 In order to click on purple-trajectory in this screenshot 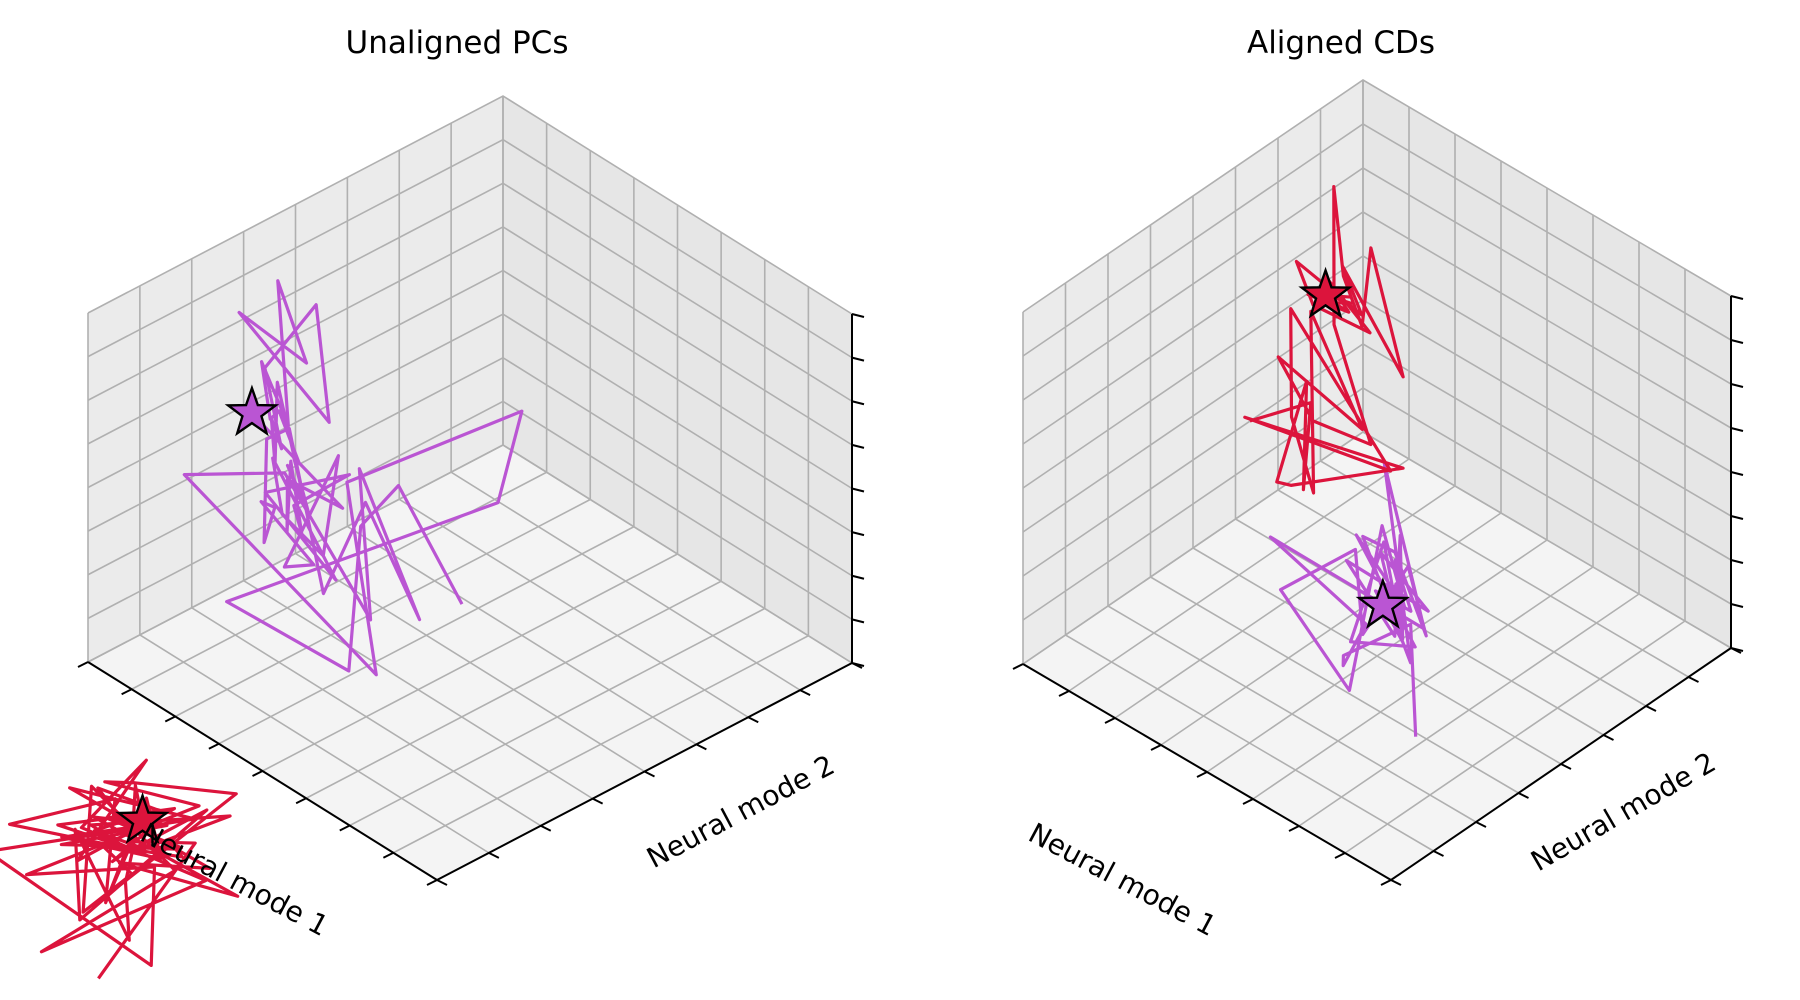, I will do `click(353, 478)`.